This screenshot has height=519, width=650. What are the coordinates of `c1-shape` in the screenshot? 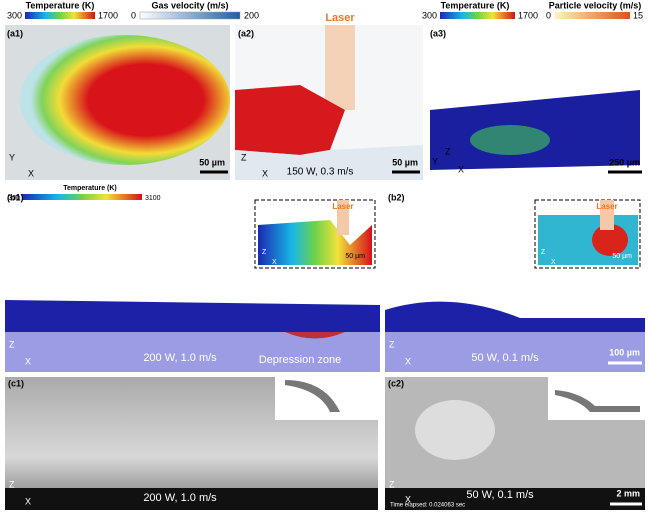 It's located at (312, 396).